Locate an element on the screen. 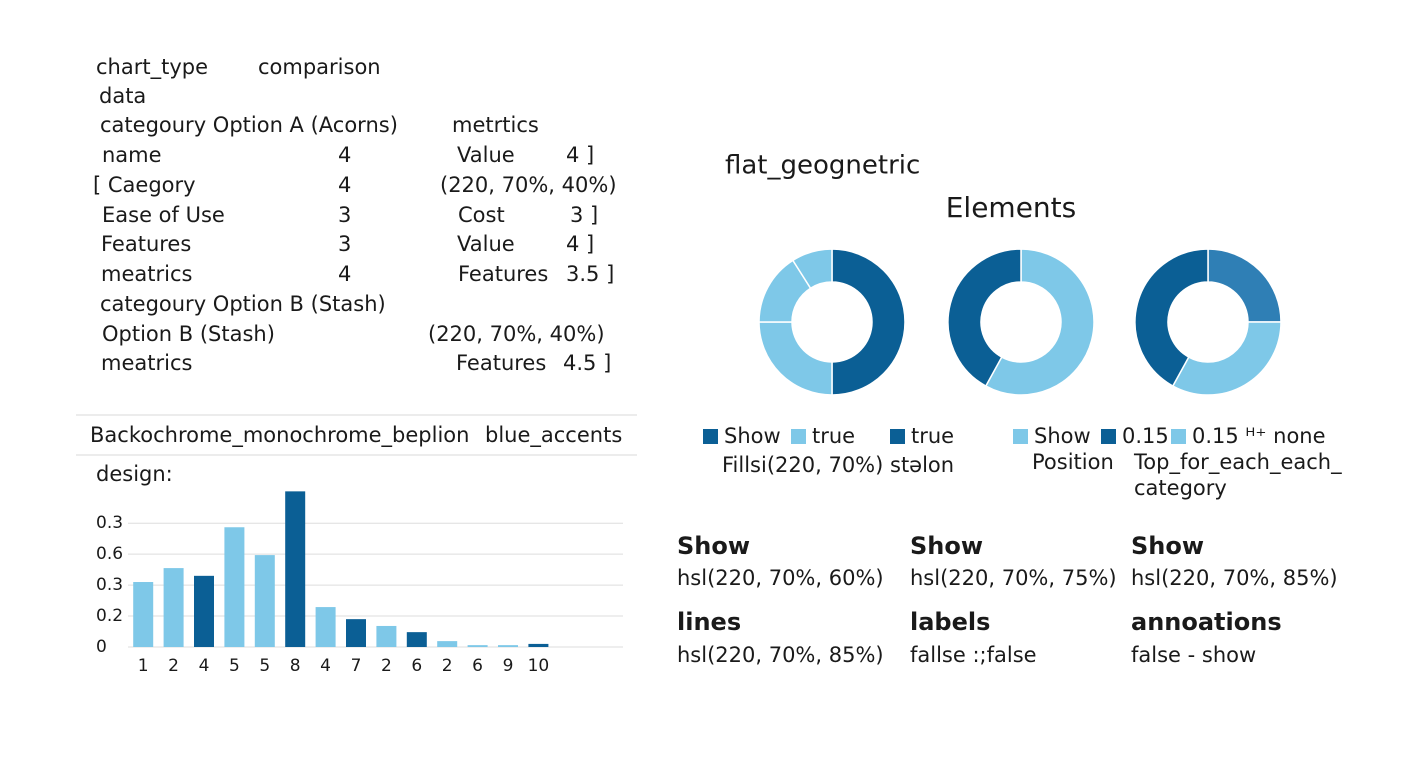 Image resolution: width=1408 pixels, height=768 pixels. spec-text: [ Caegory is located at coordinates (144, 185).